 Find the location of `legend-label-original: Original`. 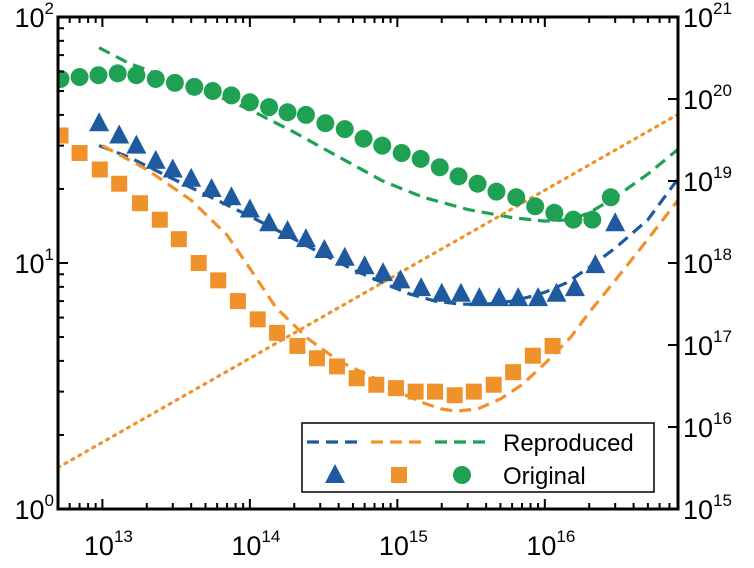

legend-label-original: Original is located at coordinates (544, 476).